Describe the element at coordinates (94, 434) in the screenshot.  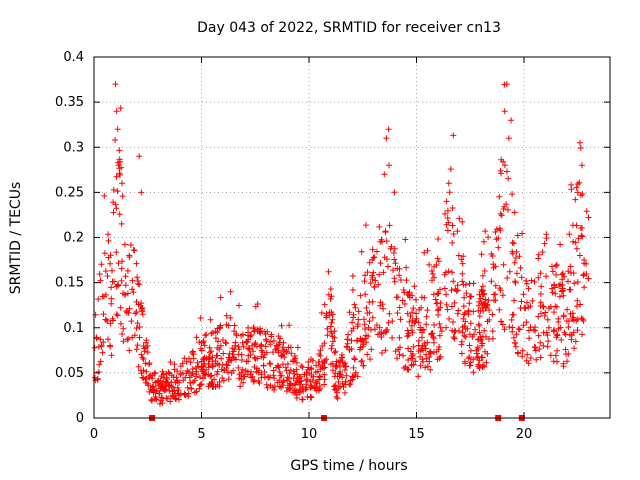
I see `x-tick-label: 0` at that location.